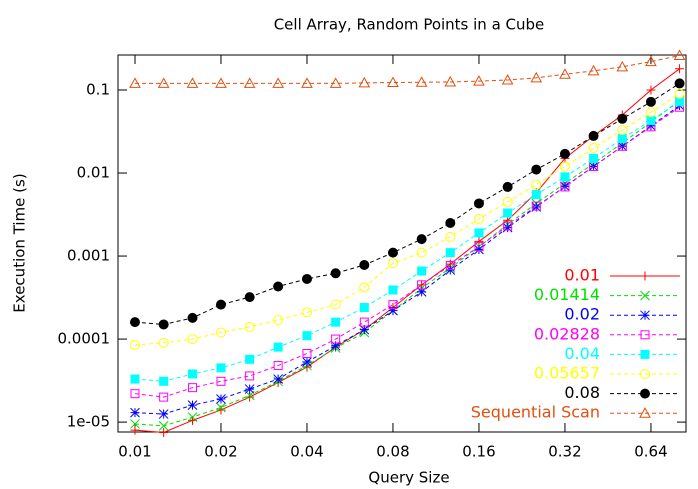  I want to click on legend-label: 0.01414, so click(567, 294).